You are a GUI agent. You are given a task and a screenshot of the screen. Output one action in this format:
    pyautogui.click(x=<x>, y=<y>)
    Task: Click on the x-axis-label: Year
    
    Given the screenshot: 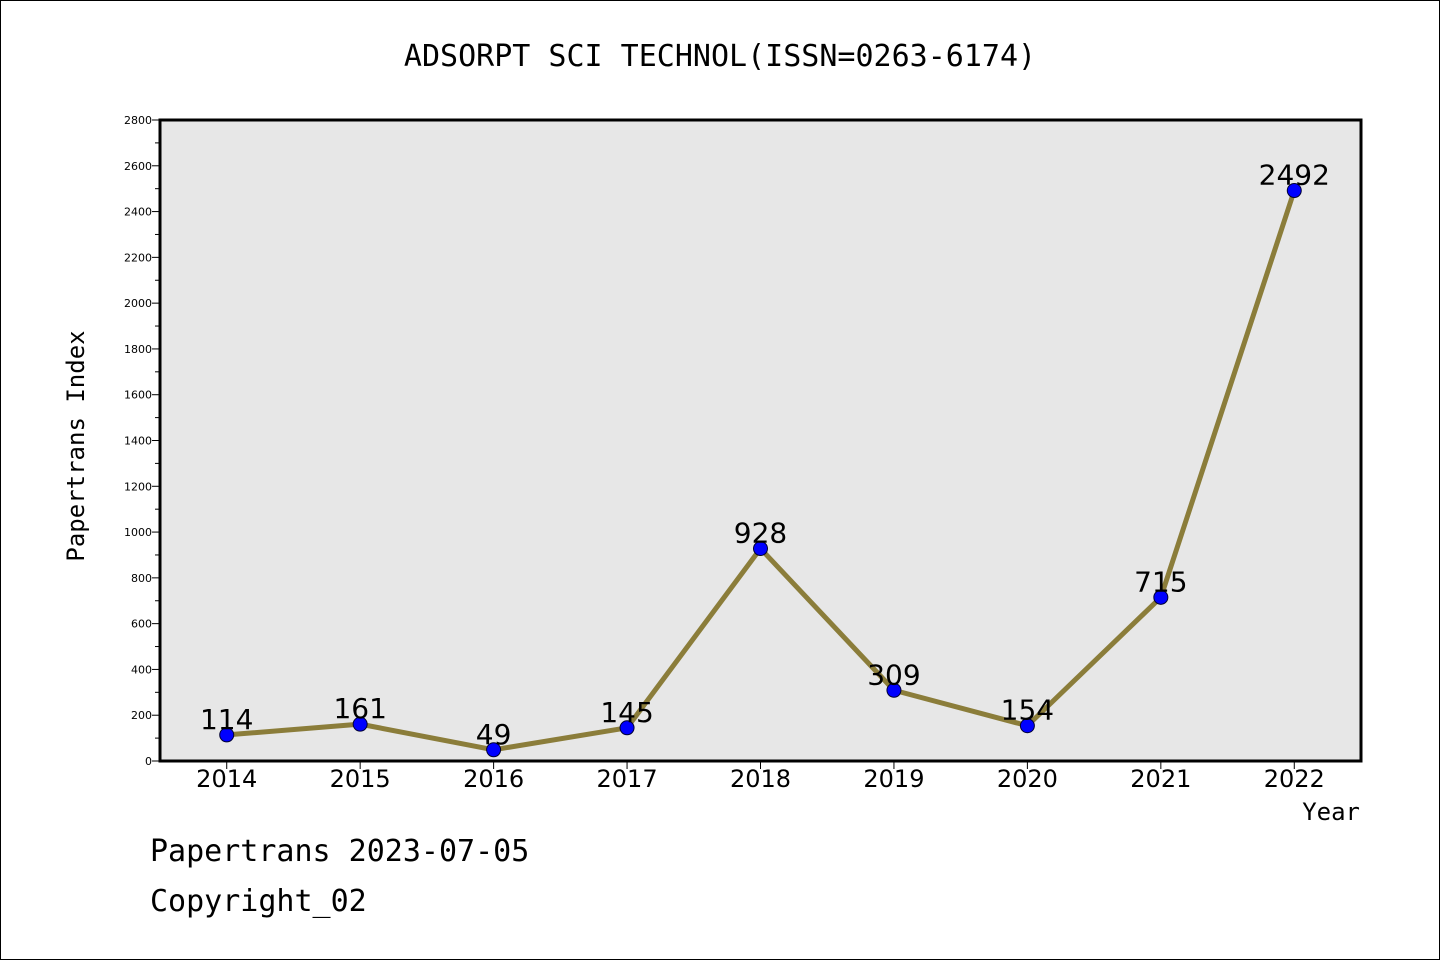 What is the action you would take?
    pyautogui.click(x=1331, y=812)
    